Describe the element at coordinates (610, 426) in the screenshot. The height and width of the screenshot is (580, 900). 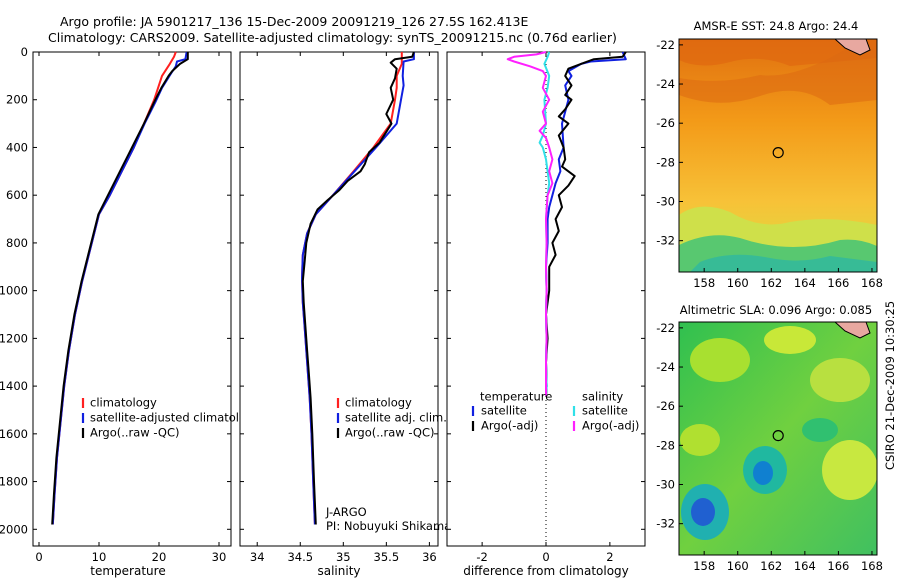
I see `legend-label-sal-argo: Argo(-adj)` at that location.